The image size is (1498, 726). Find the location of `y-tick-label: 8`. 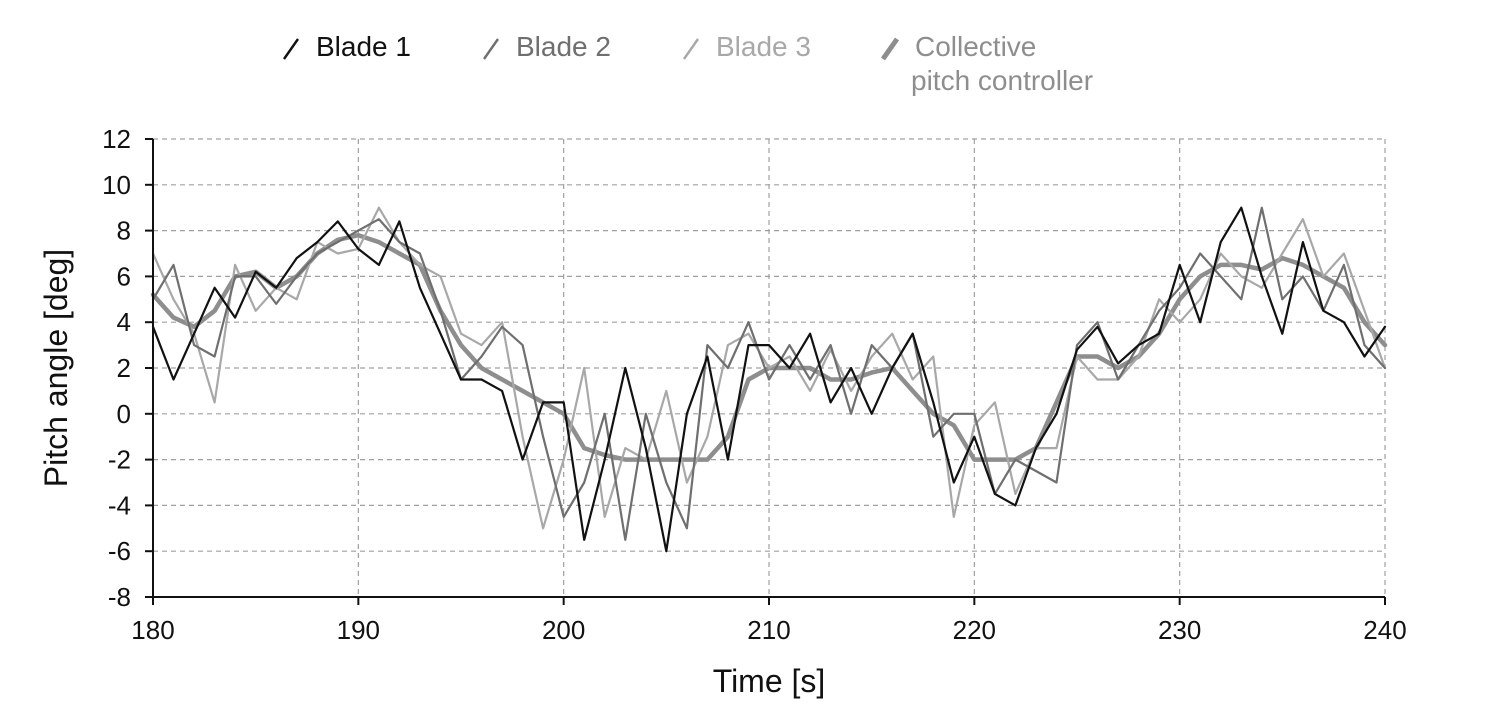

y-tick-label: 8 is located at coordinates (124, 231).